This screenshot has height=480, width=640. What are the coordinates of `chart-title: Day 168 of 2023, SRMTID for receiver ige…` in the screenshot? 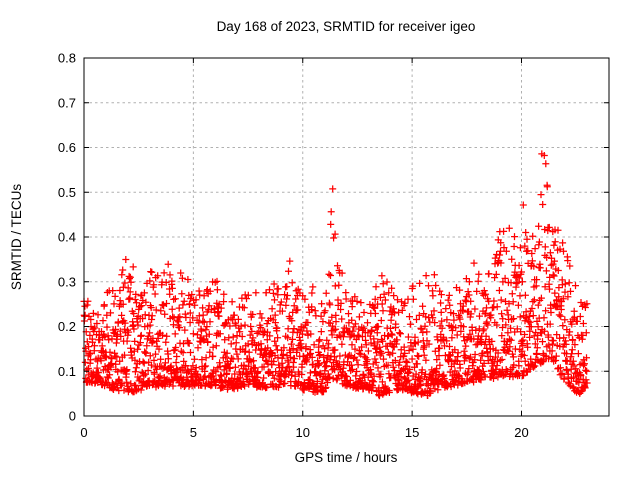 It's located at (346, 26).